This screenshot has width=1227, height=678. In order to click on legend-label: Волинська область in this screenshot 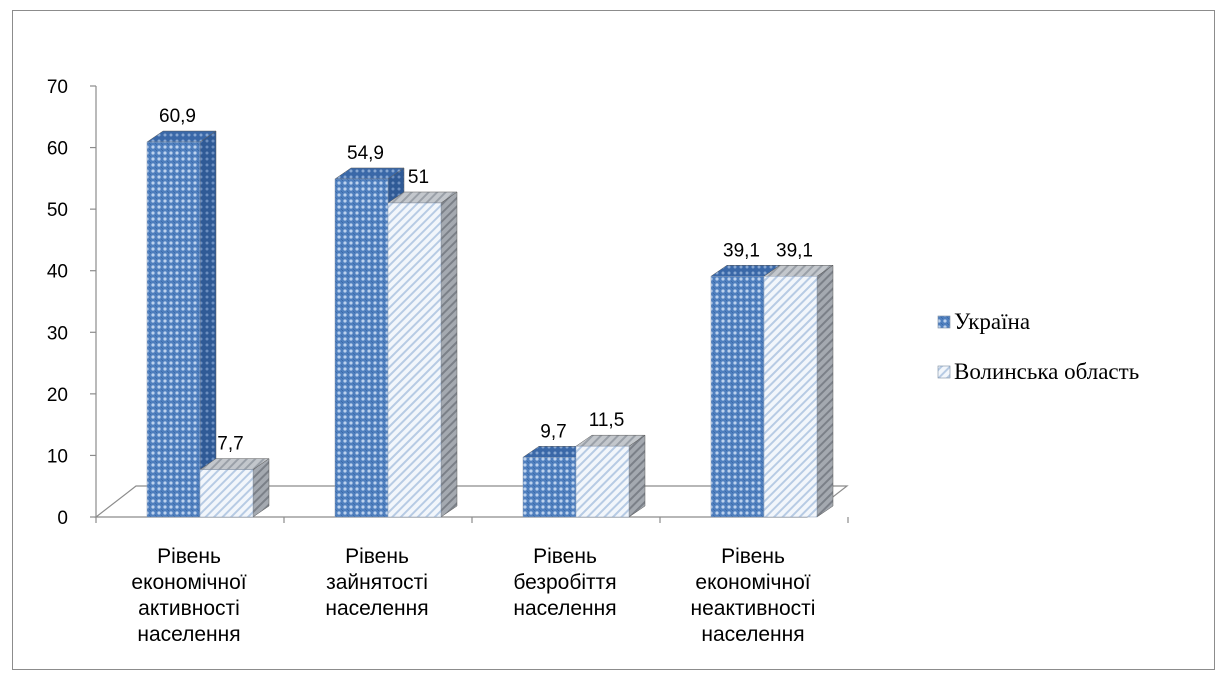, I will do `click(1046, 371)`.